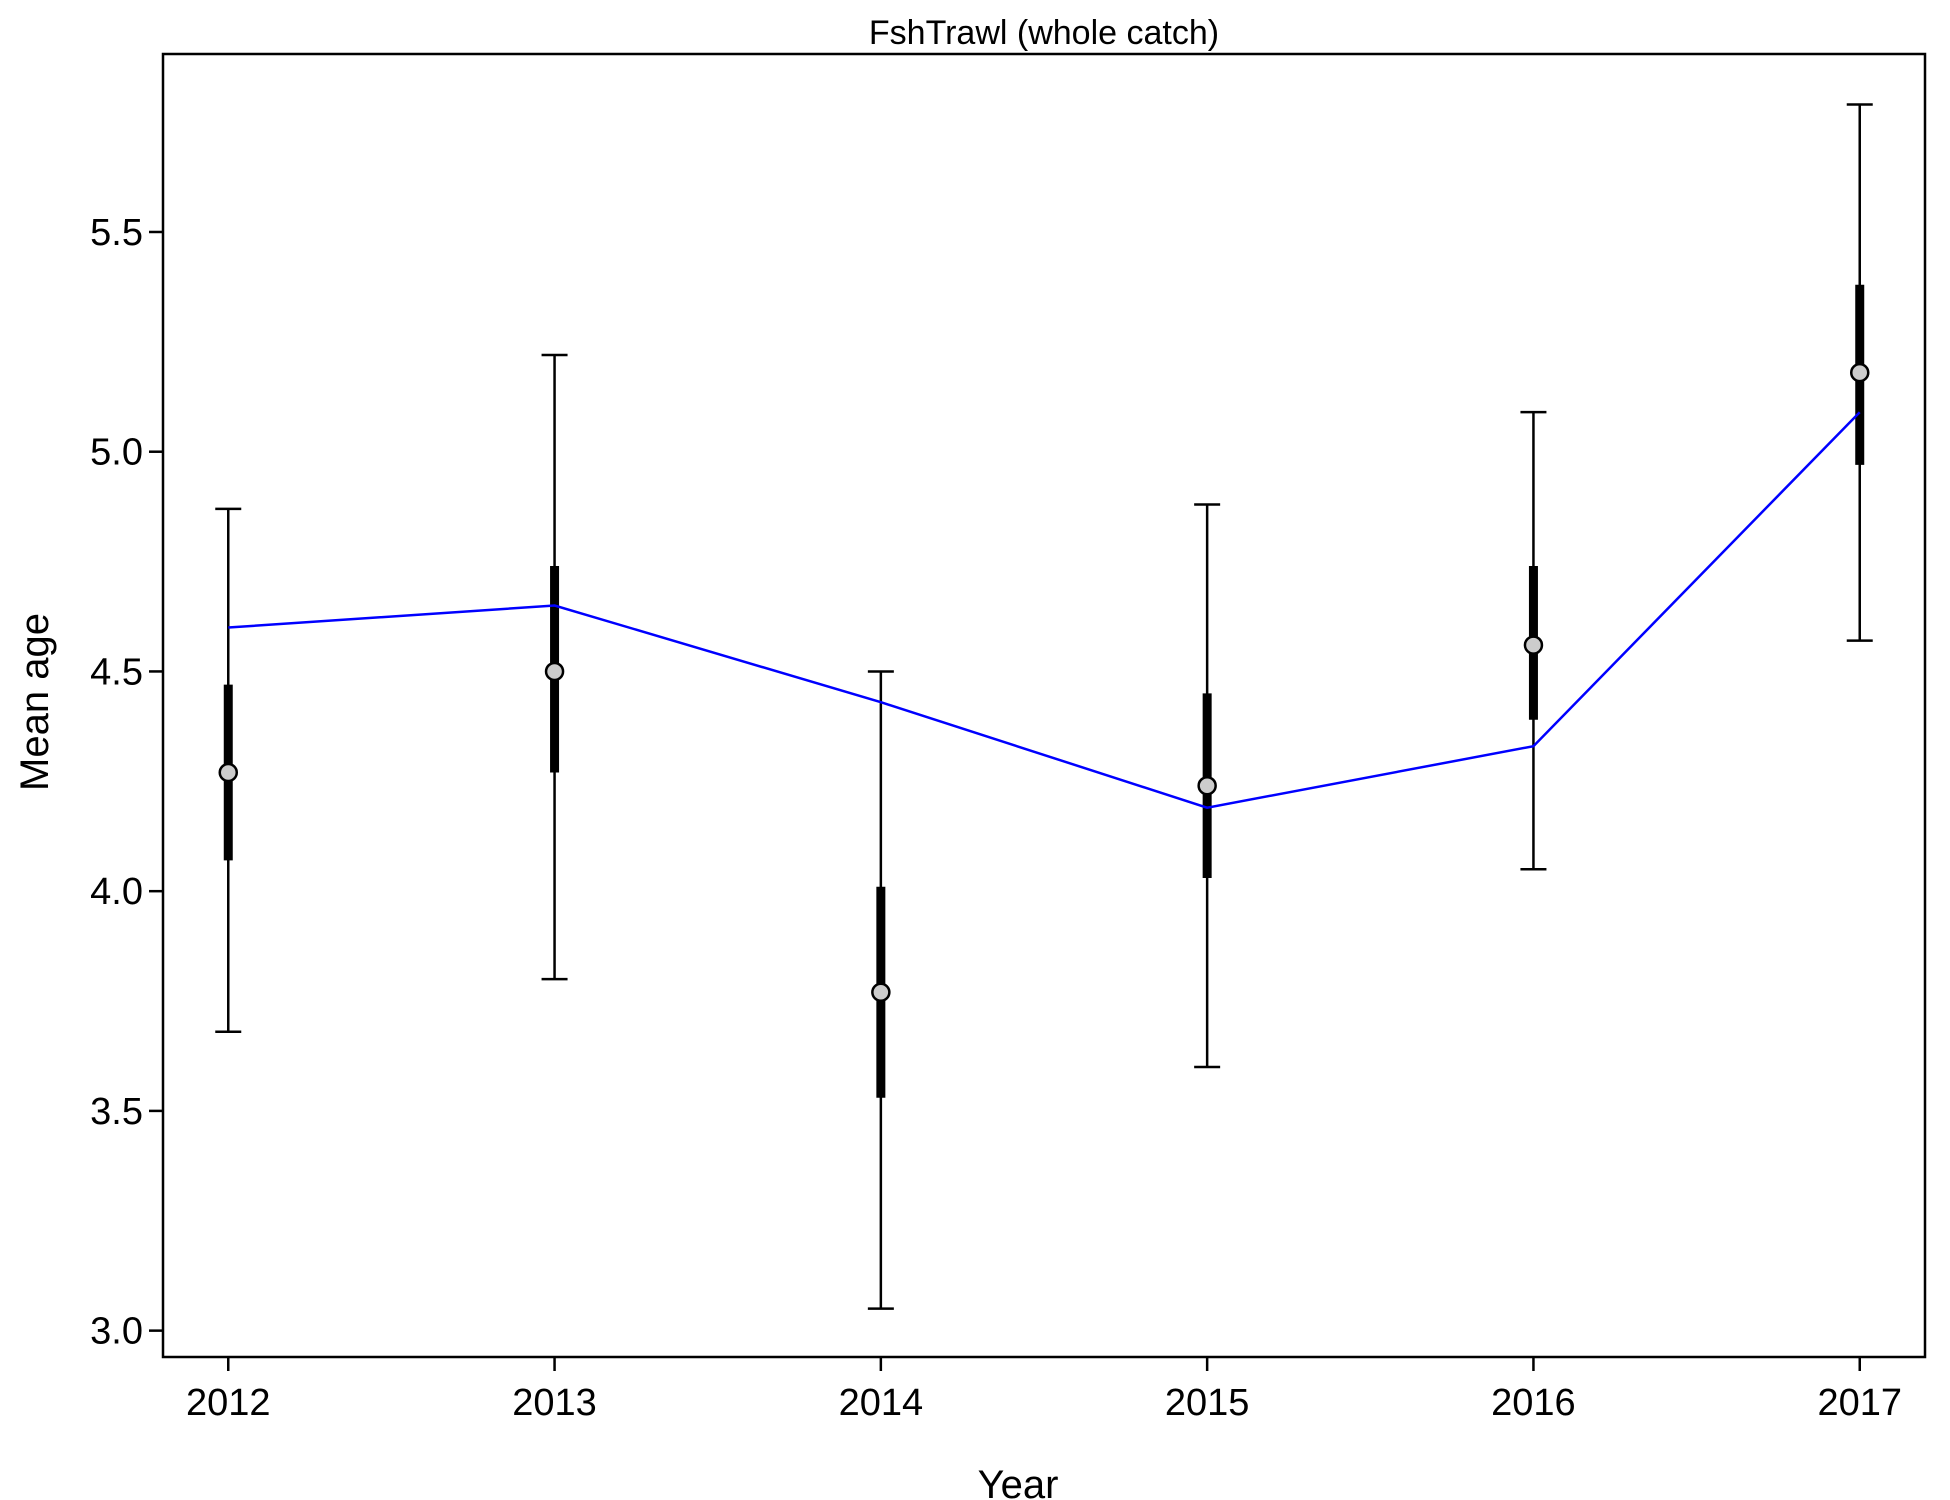  Describe the element at coordinates (116, 233) in the screenshot. I see `y-tick-label: 5.5` at that location.